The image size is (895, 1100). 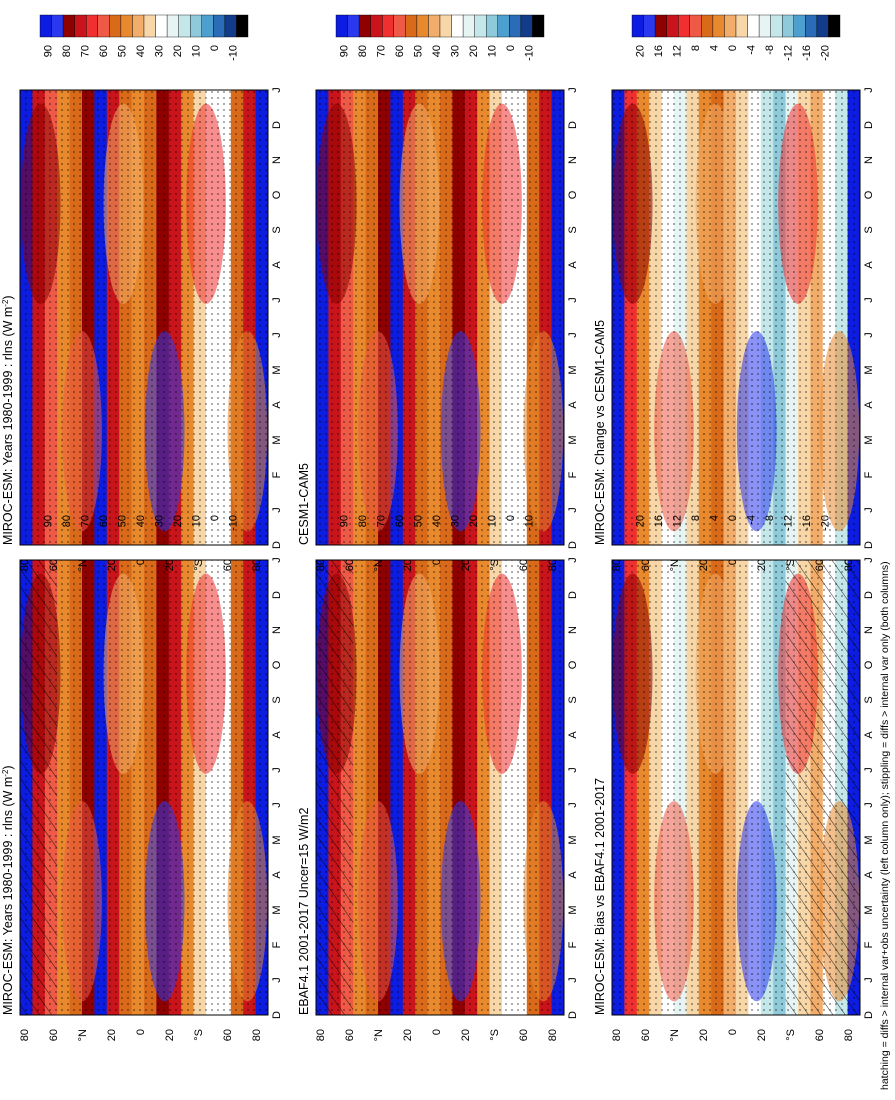 What do you see at coordinates (822, 787) in the screenshot?
I see `hatch-overlay` at bounding box center [822, 787].